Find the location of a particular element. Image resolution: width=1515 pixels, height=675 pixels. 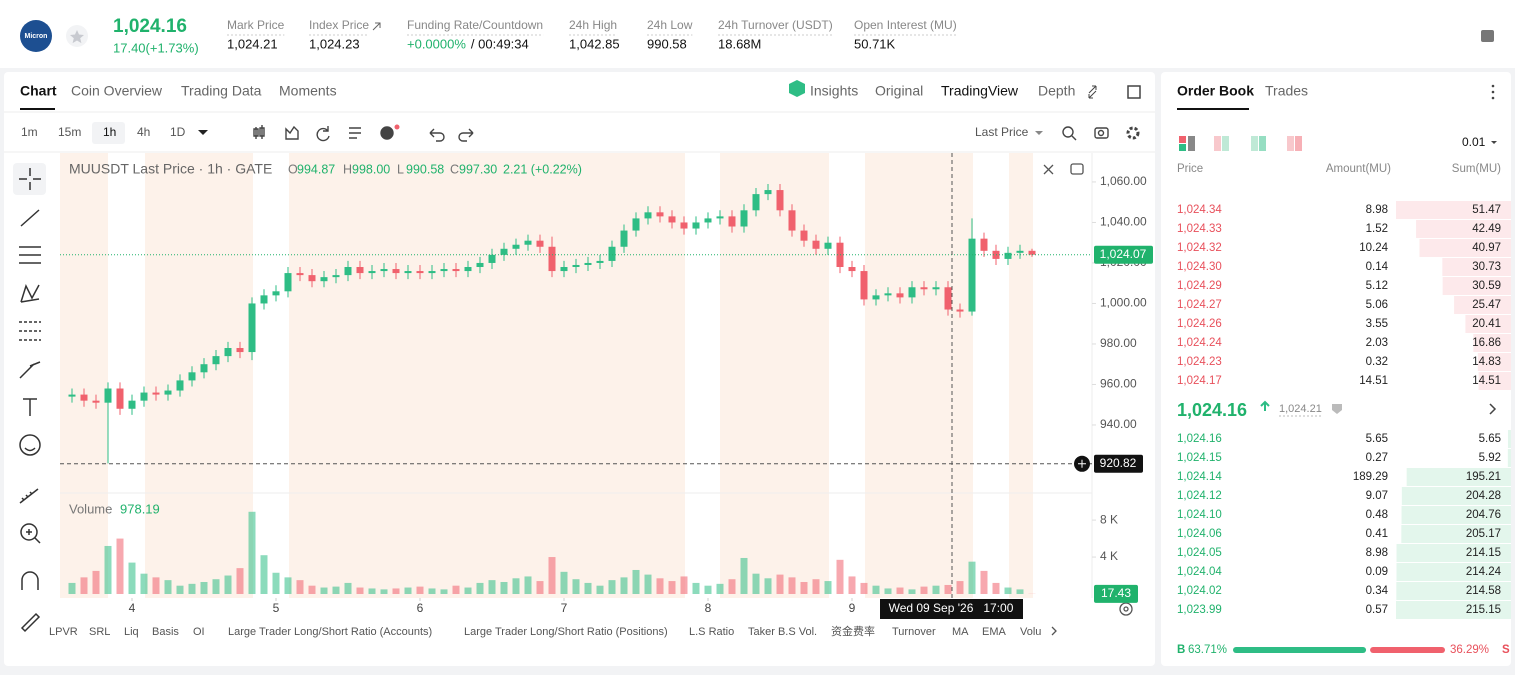

view-tab: Insights is located at coordinates (834, 91).